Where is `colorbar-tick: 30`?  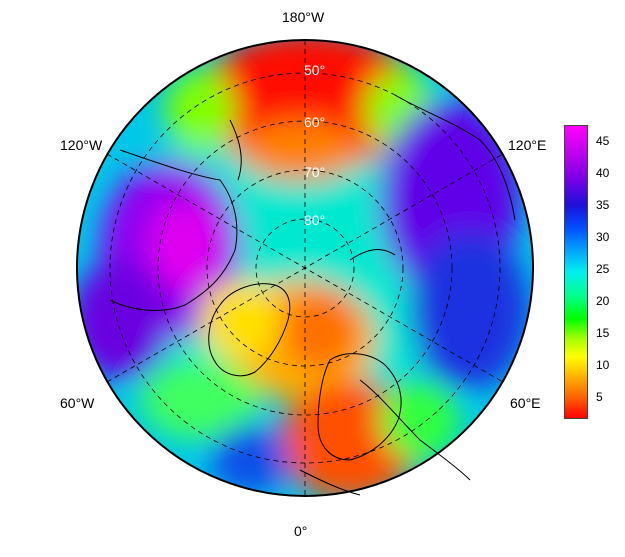 colorbar-tick: 30 is located at coordinates (603, 237).